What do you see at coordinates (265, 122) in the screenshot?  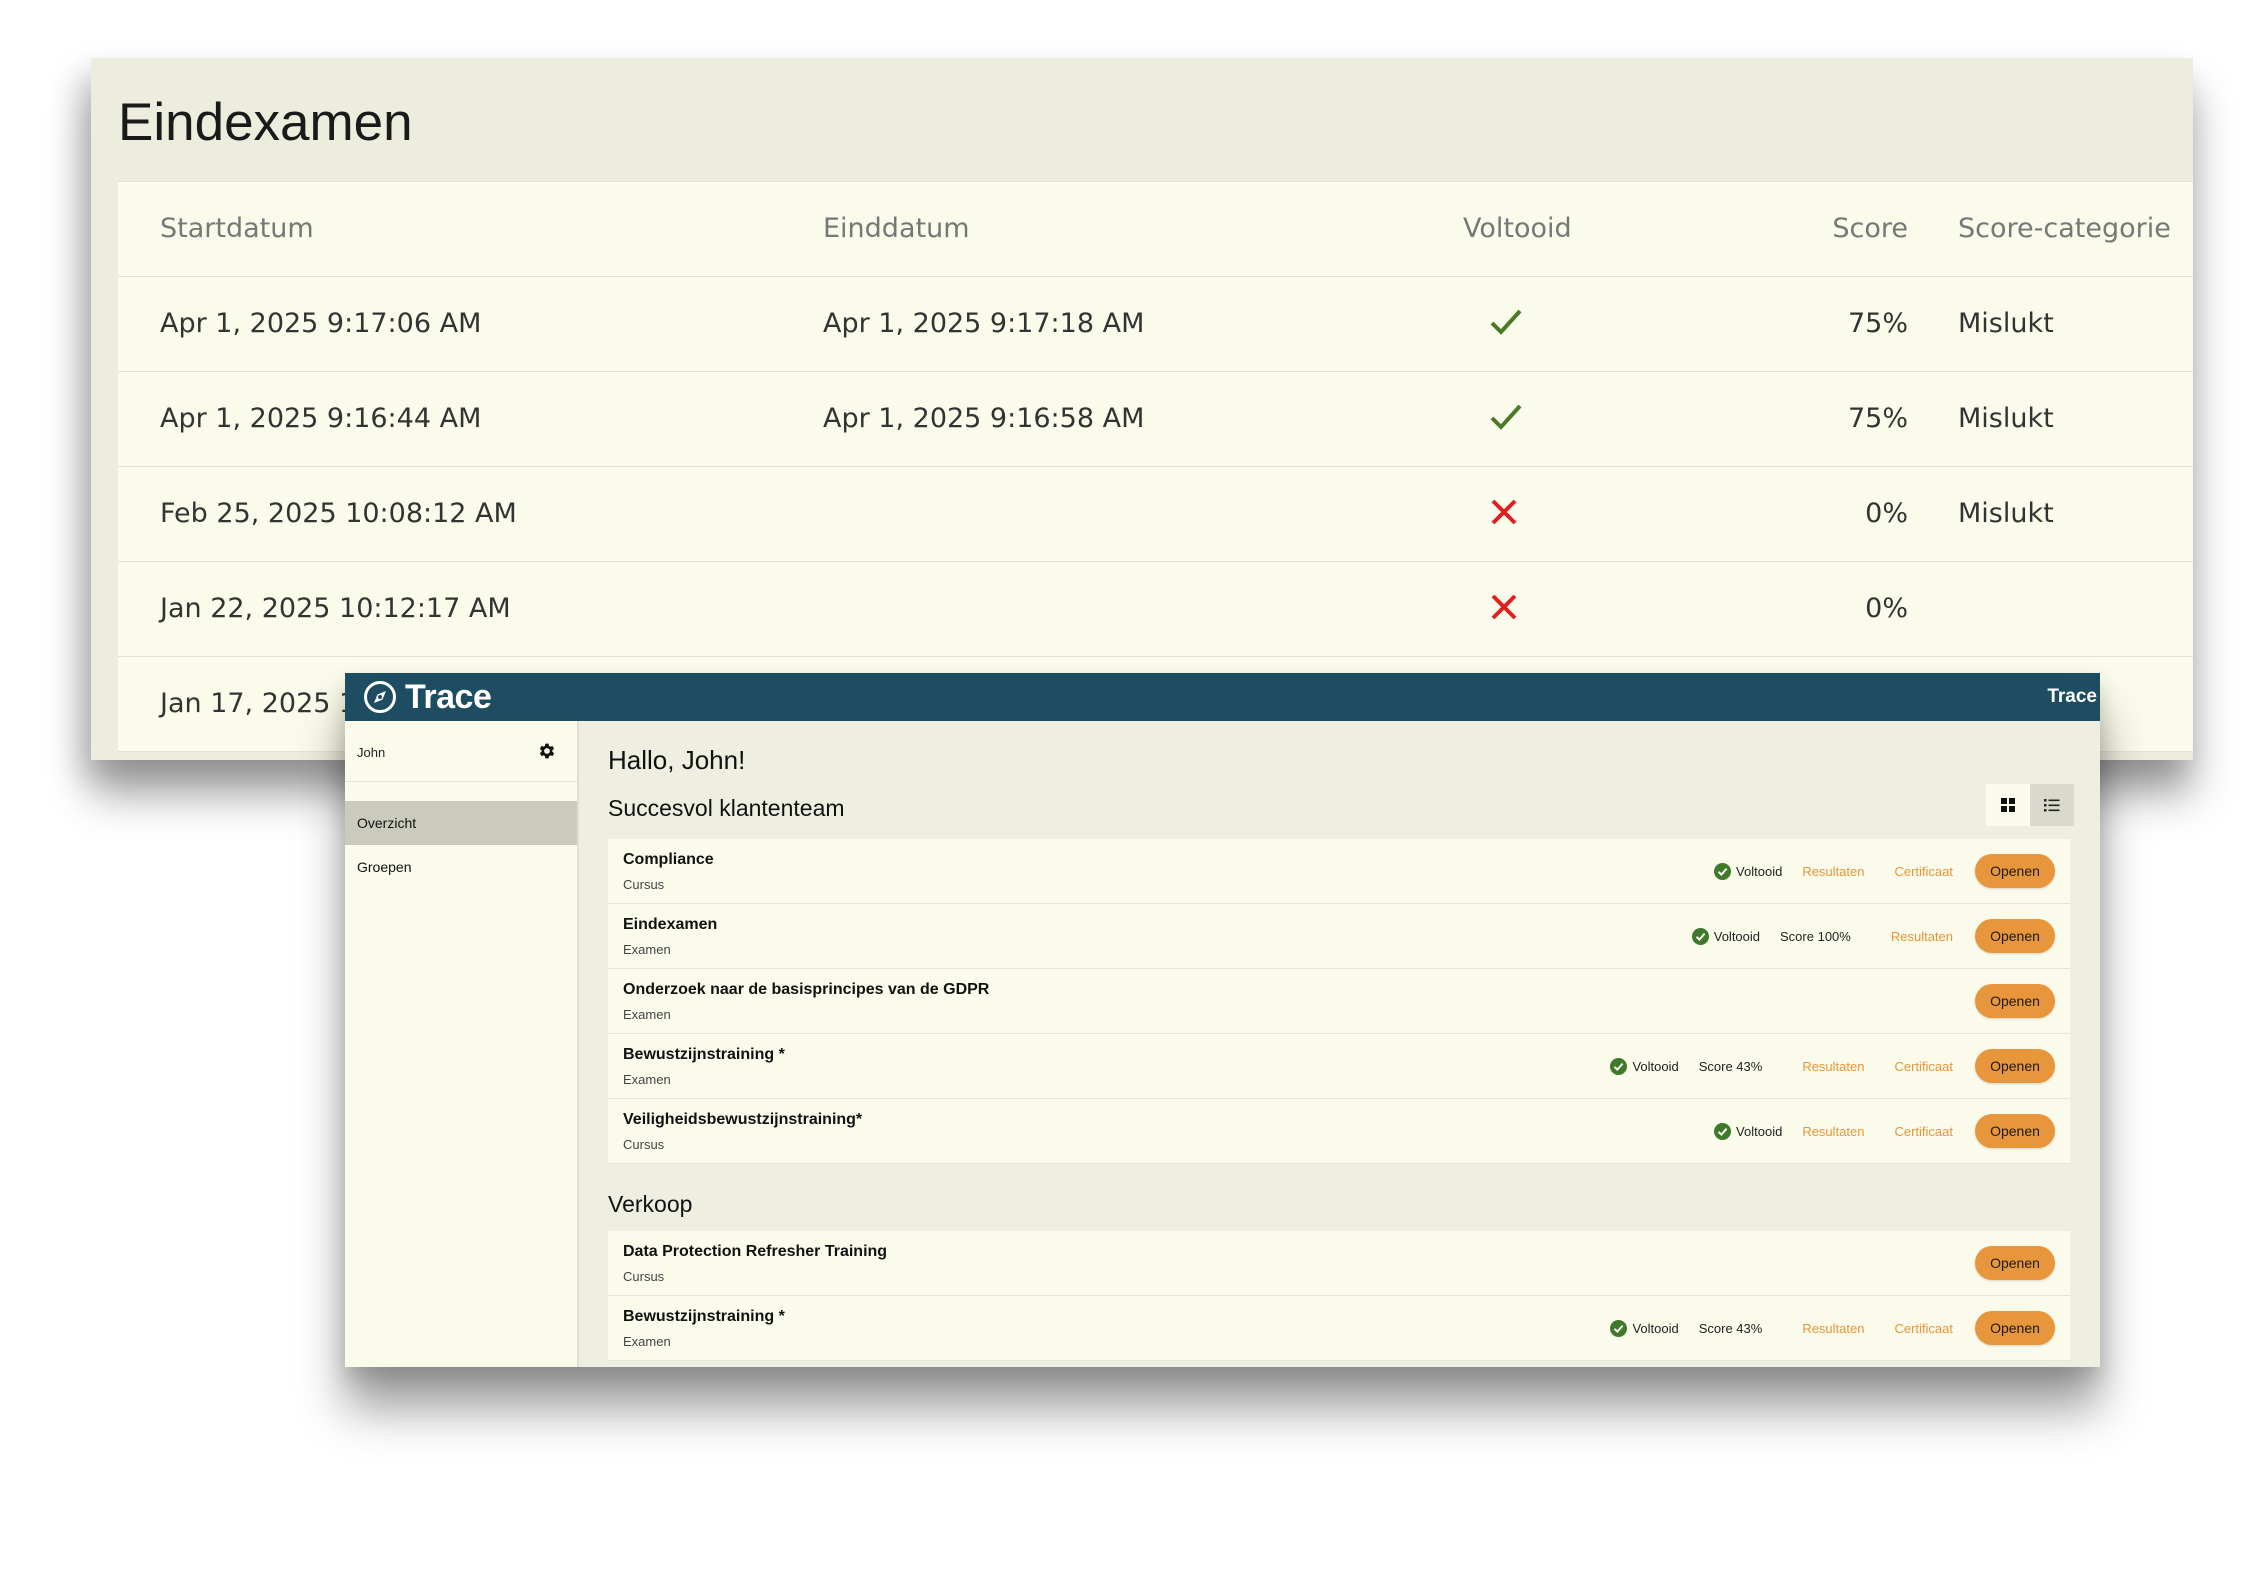 I see `exam-title: Eindexamen` at bounding box center [265, 122].